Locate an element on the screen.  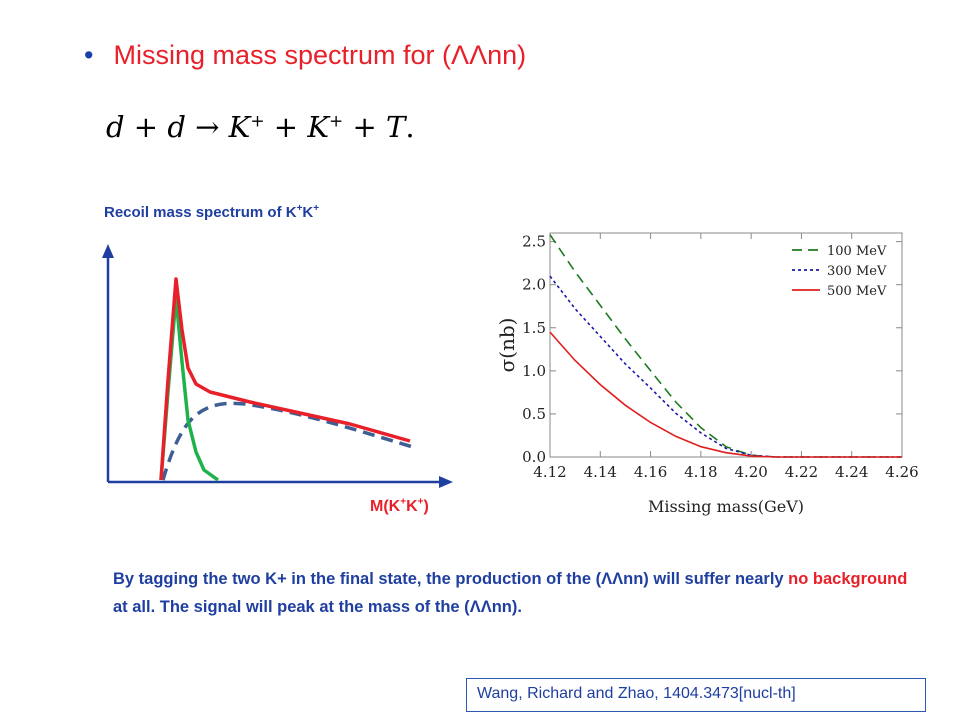
reaction-equation: d + d → K+ + K+ + T. is located at coordinates (260, 127).